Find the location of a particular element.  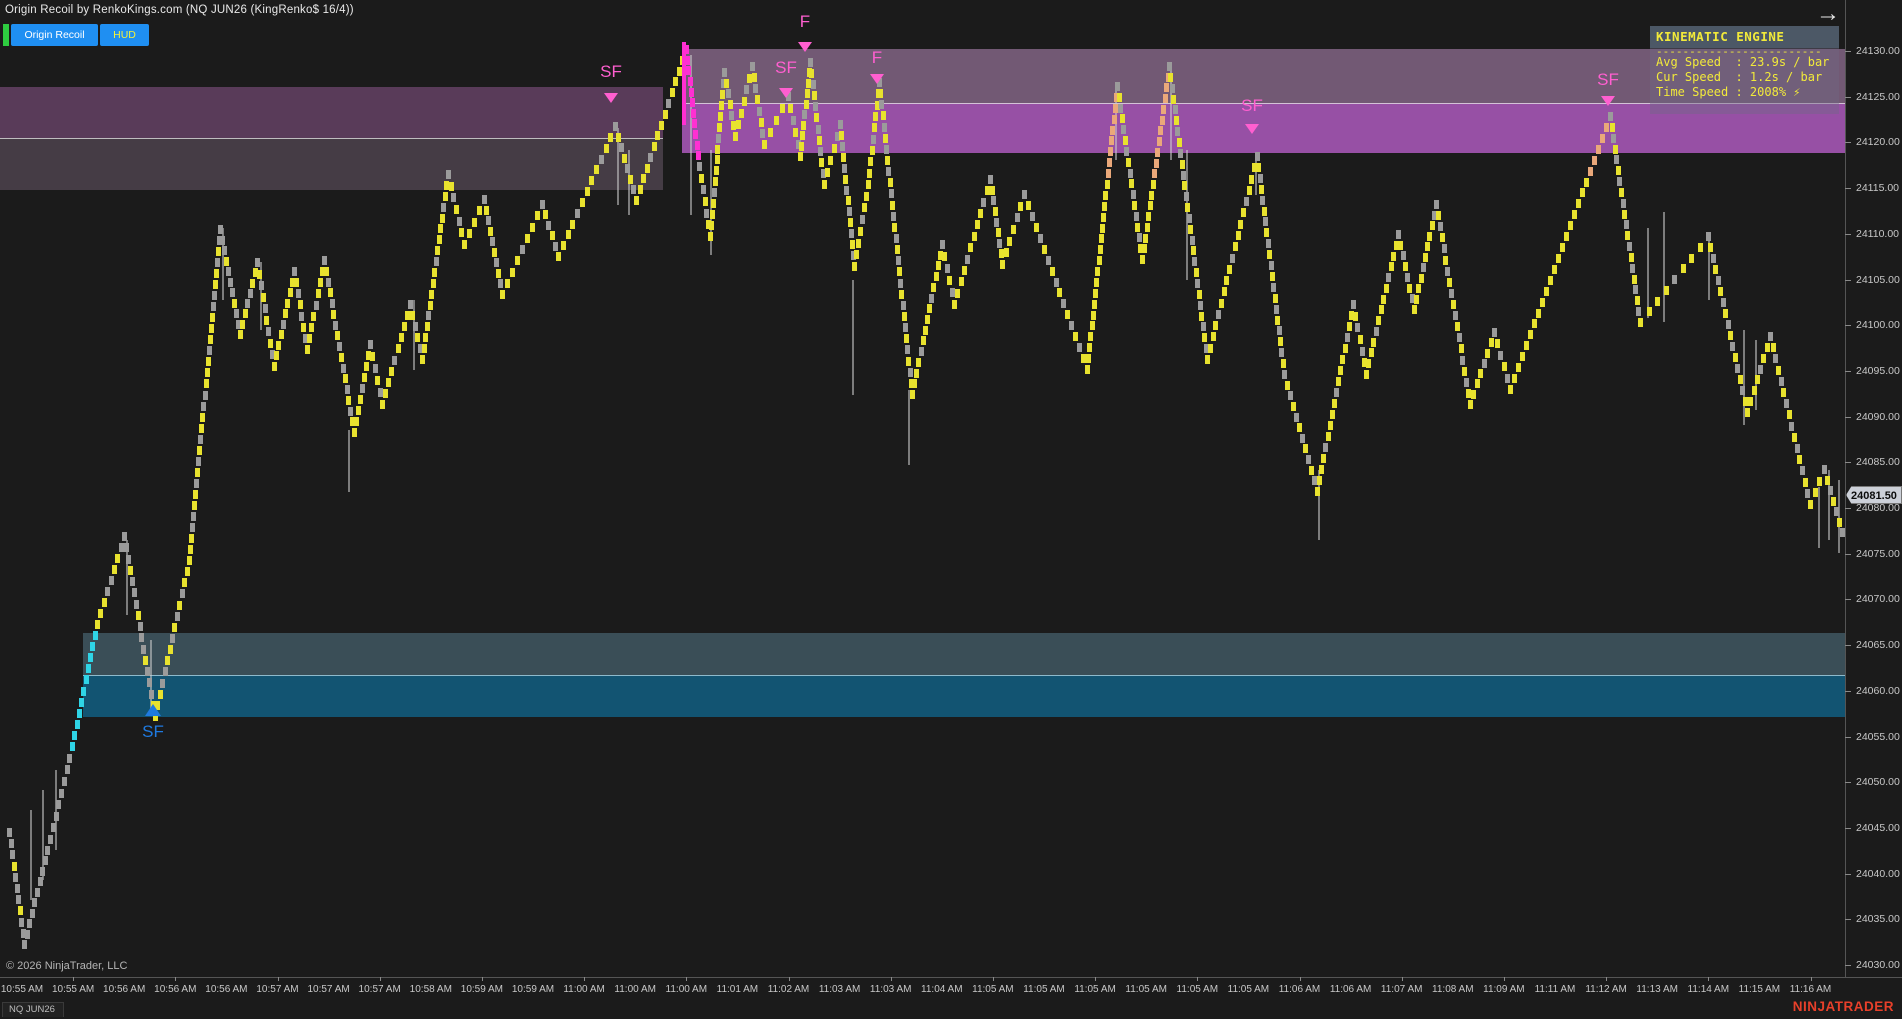

price-axis-label: 24100.00 is located at coordinates (1878, 325).